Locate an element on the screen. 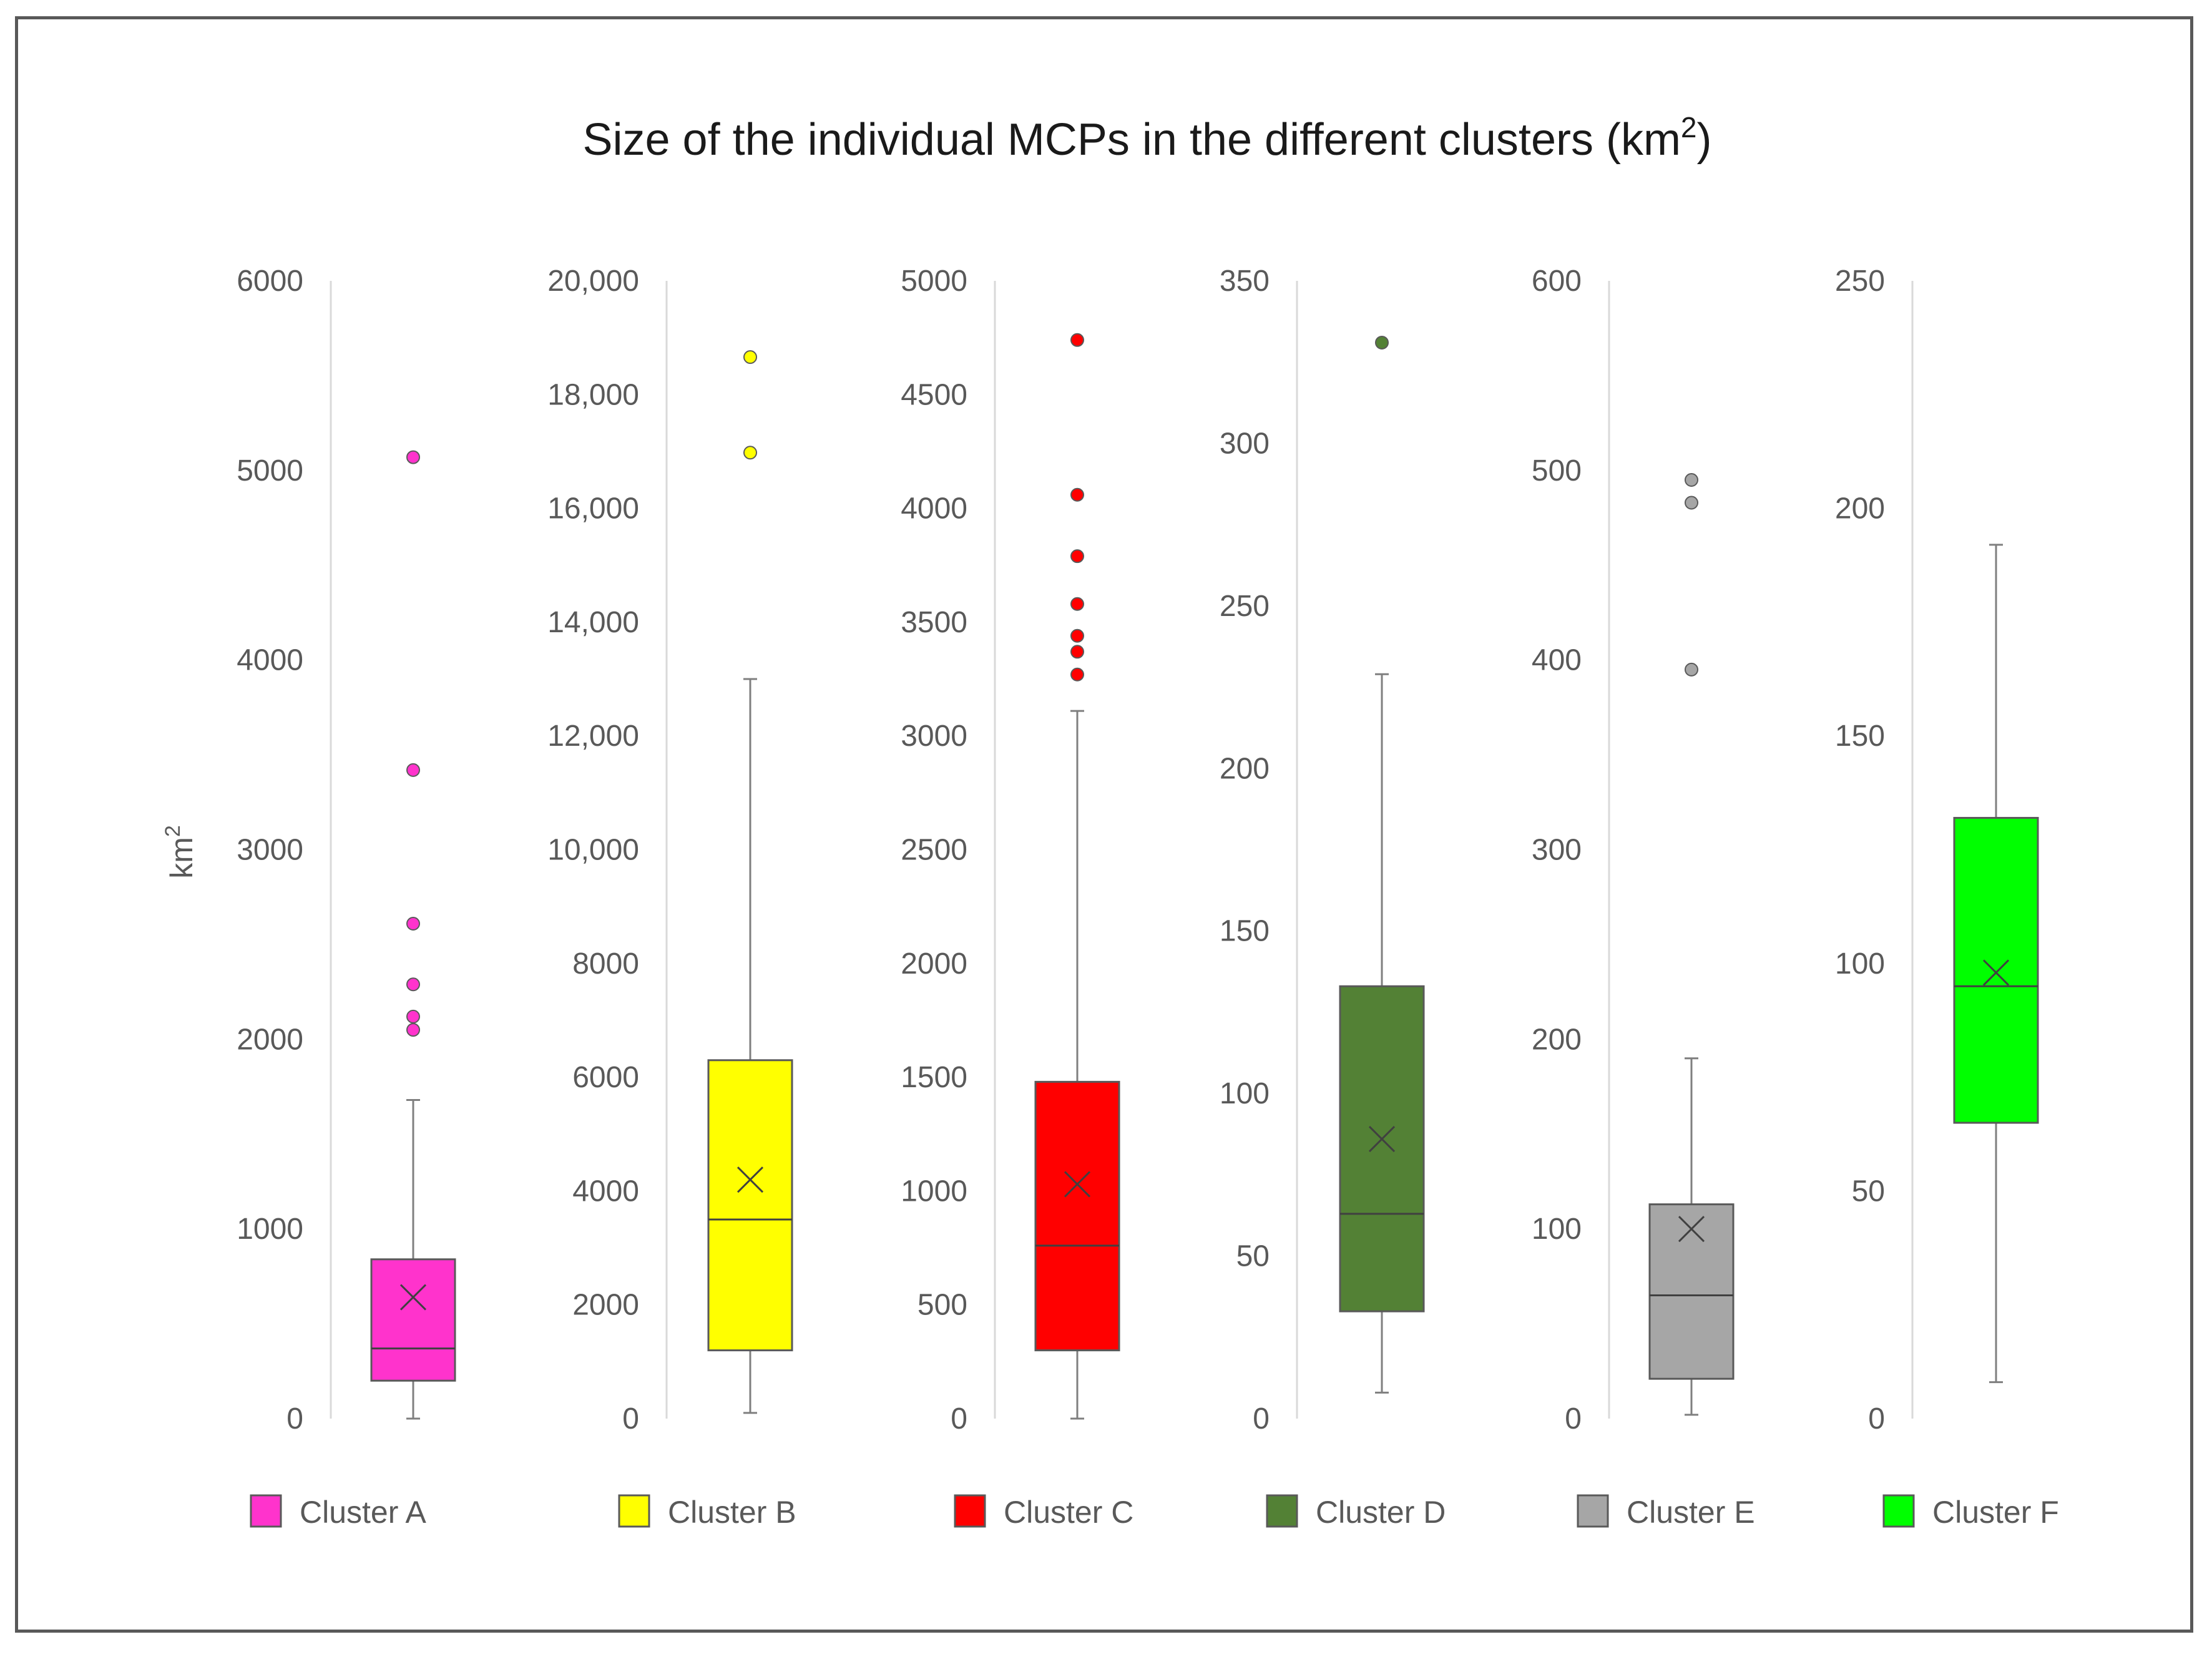 The width and height of the screenshot is (2212, 1662). chart-title-sup: 2 is located at coordinates (1689, 127).